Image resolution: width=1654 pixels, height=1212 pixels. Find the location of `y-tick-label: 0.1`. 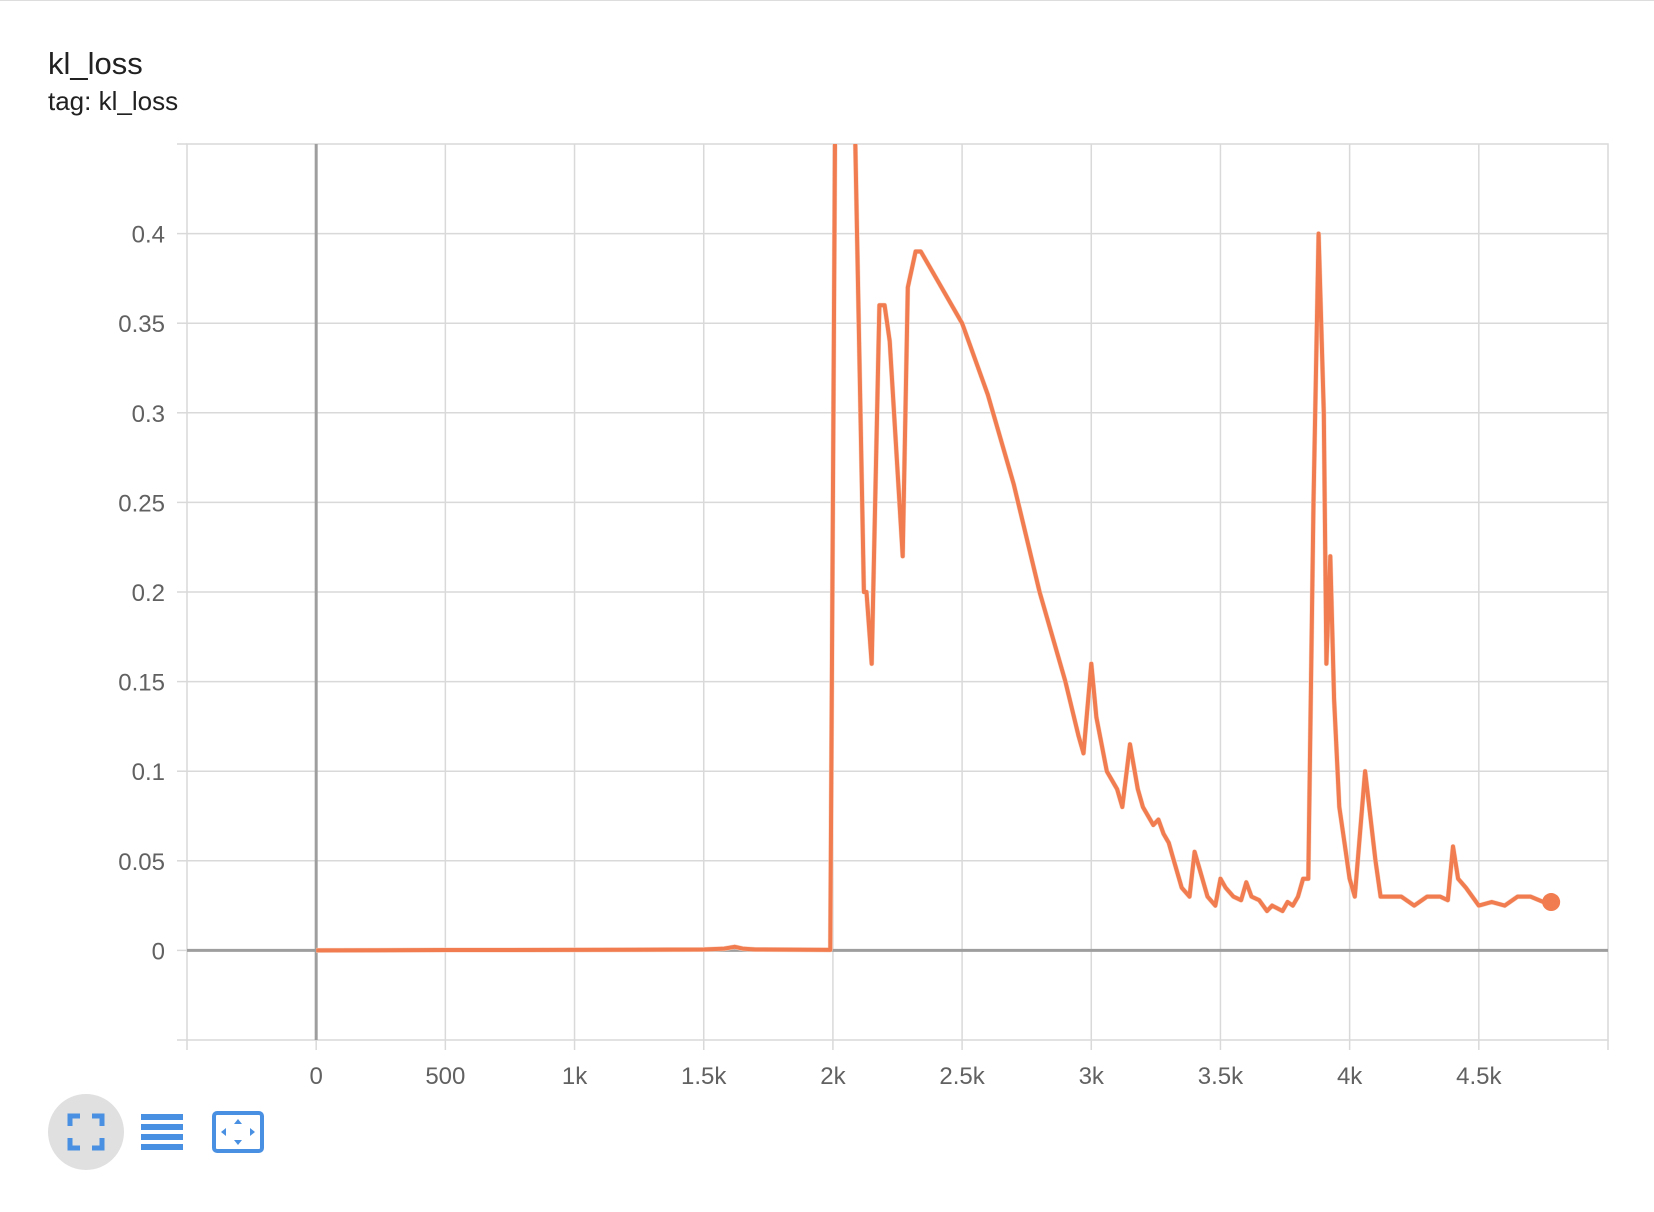

y-tick-label: 0.1 is located at coordinates (148, 772).